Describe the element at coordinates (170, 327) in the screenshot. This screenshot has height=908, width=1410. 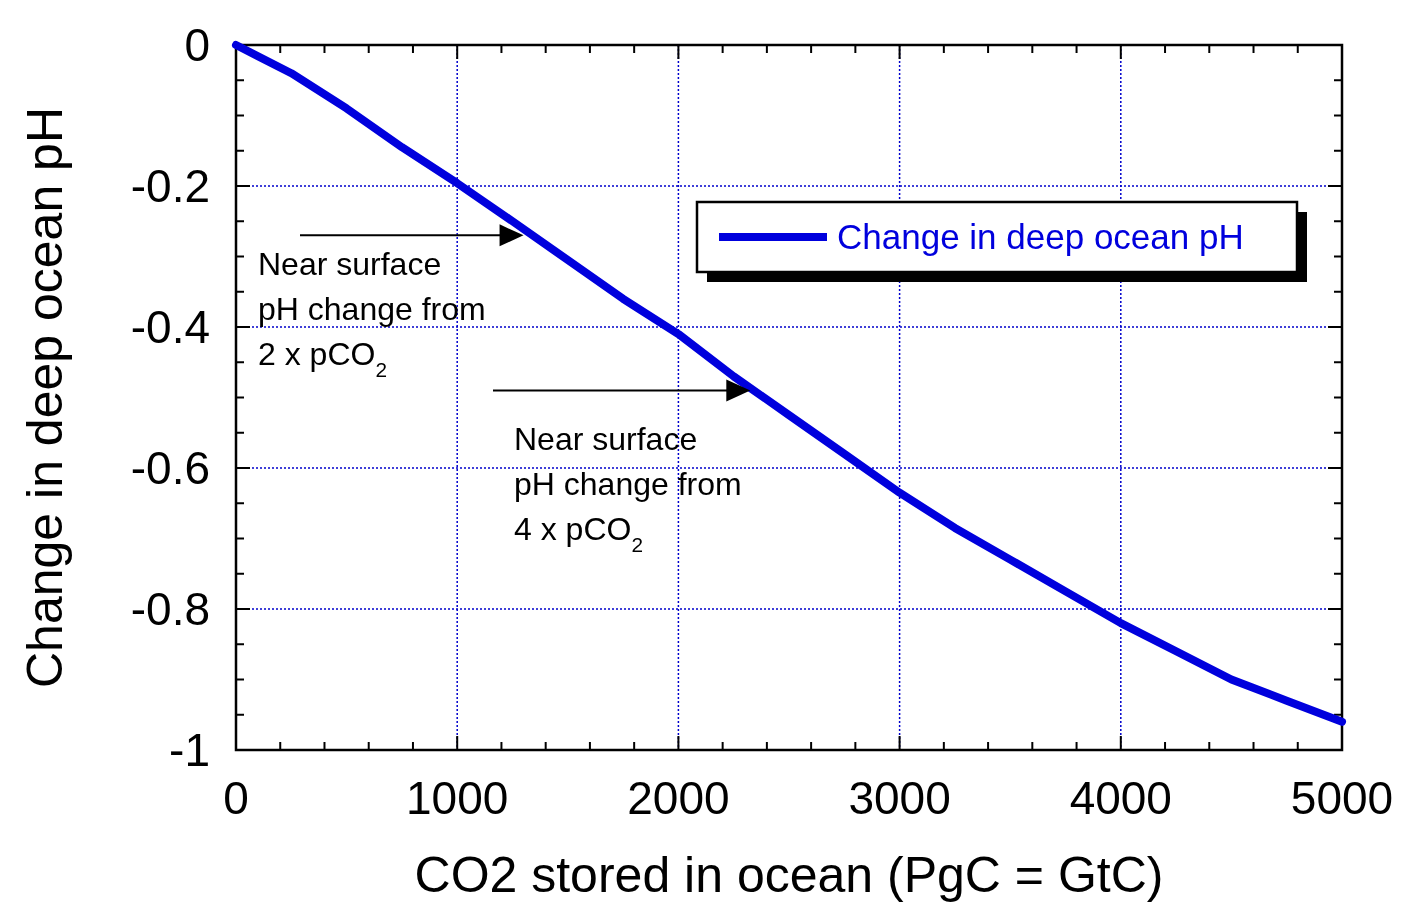
I see `y-tick-label: -0.4` at that location.